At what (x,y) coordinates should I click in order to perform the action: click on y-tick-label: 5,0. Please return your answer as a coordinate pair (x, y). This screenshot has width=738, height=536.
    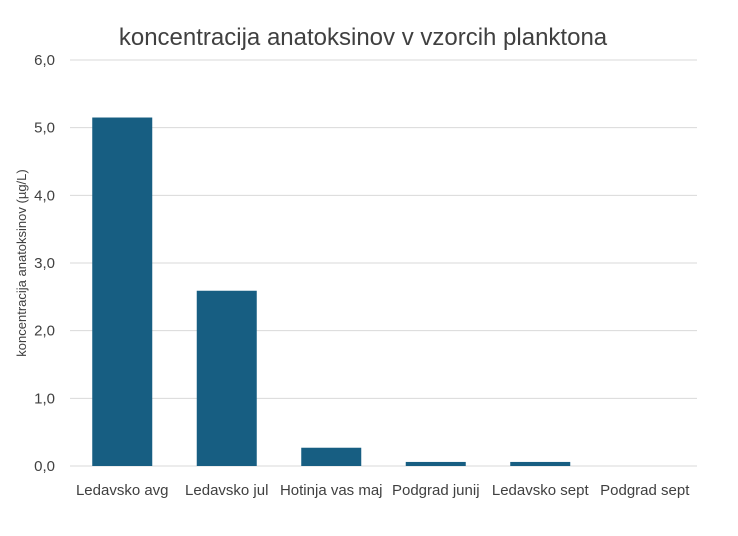
    Looking at the image, I should click on (44, 128).